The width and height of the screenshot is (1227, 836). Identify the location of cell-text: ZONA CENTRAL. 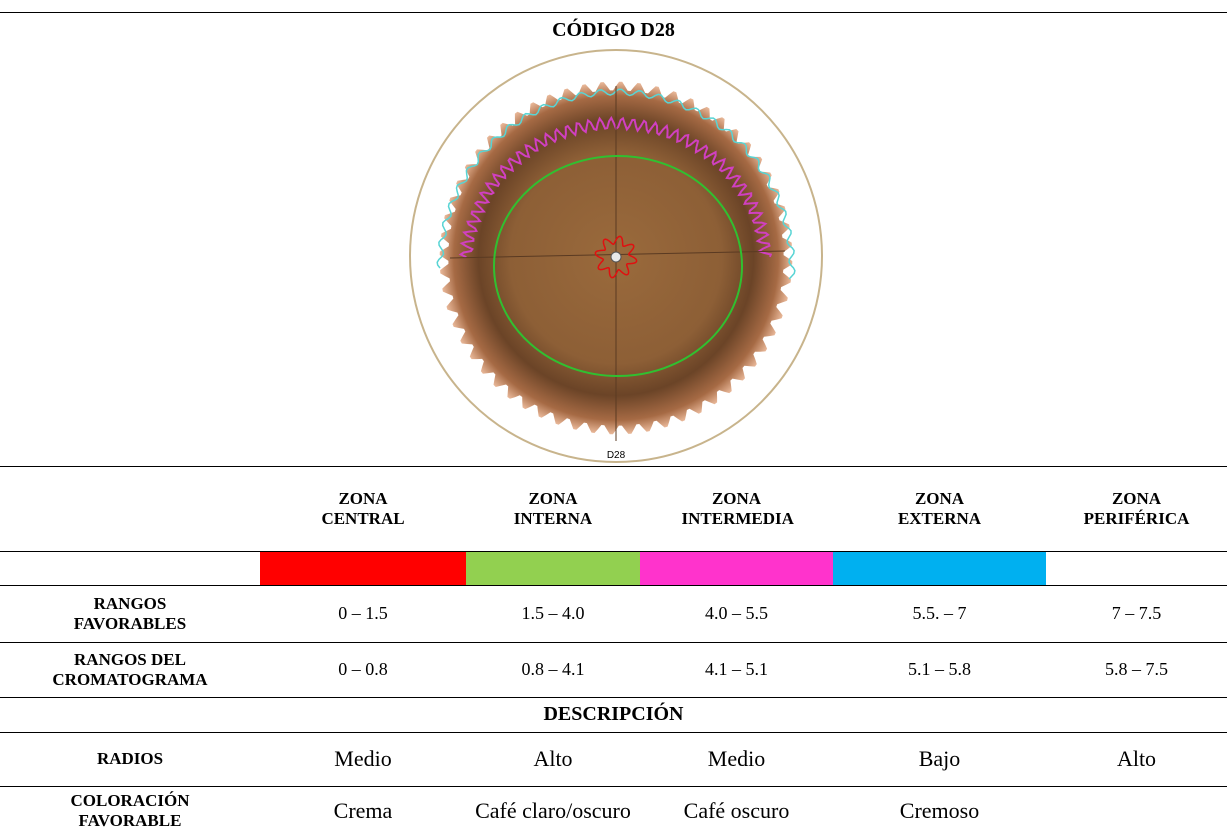
(363, 508).